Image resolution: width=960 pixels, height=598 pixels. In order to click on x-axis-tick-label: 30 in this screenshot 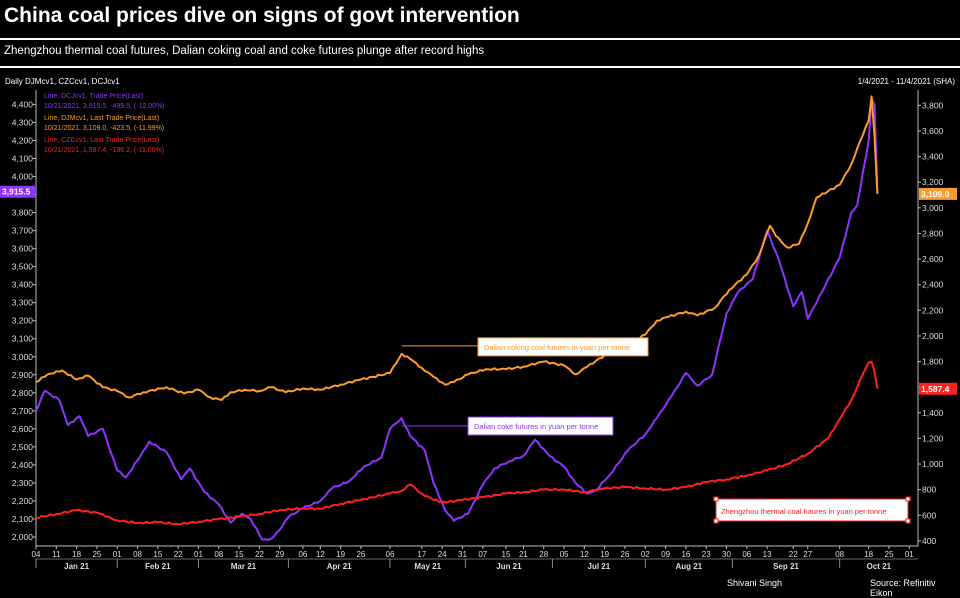, I will do `click(726, 554)`.